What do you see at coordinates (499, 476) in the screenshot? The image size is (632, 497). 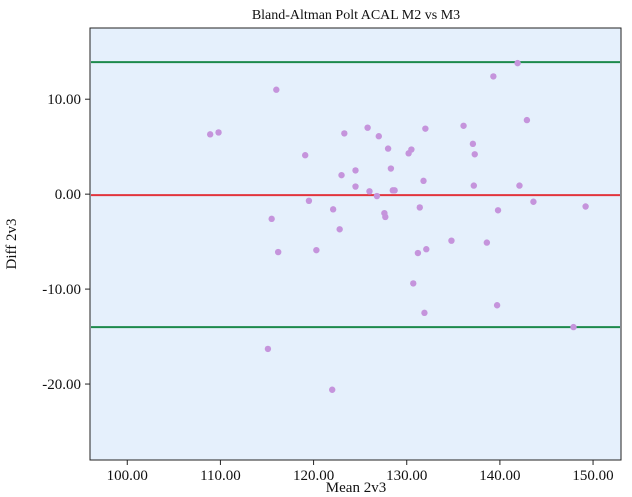 I see `x-tick-label: 140.00` at bounding box center [499, 476].